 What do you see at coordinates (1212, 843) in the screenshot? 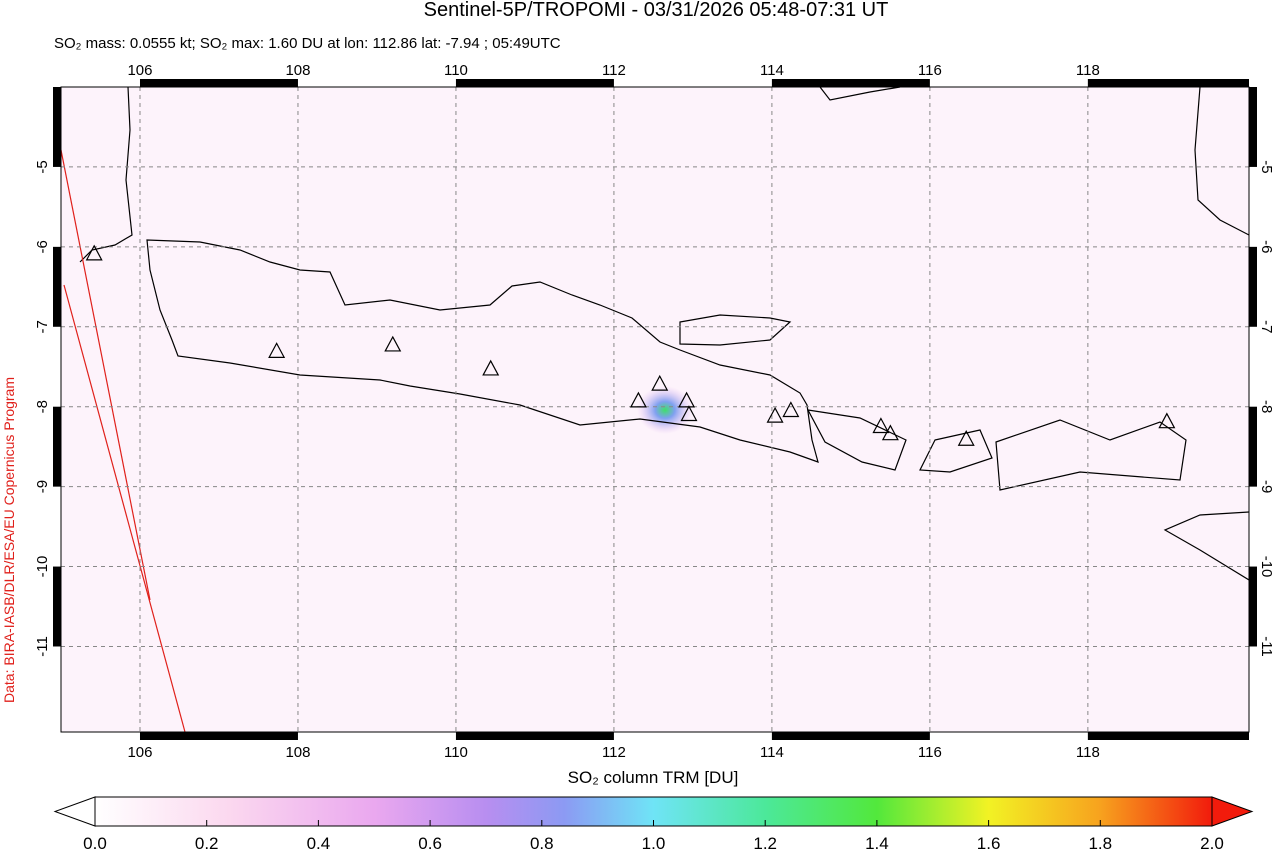
I see `colorbar-tick-label: 2.0` at bounding box center [1212, 843].